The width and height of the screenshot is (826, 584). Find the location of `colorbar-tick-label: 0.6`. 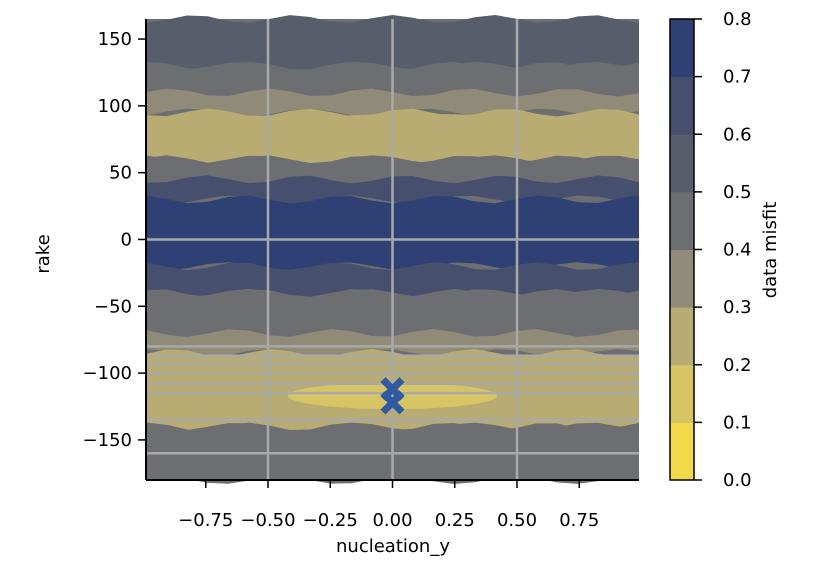

colorbar-tick-label: 0.6 is located at coordinates (737, 134).